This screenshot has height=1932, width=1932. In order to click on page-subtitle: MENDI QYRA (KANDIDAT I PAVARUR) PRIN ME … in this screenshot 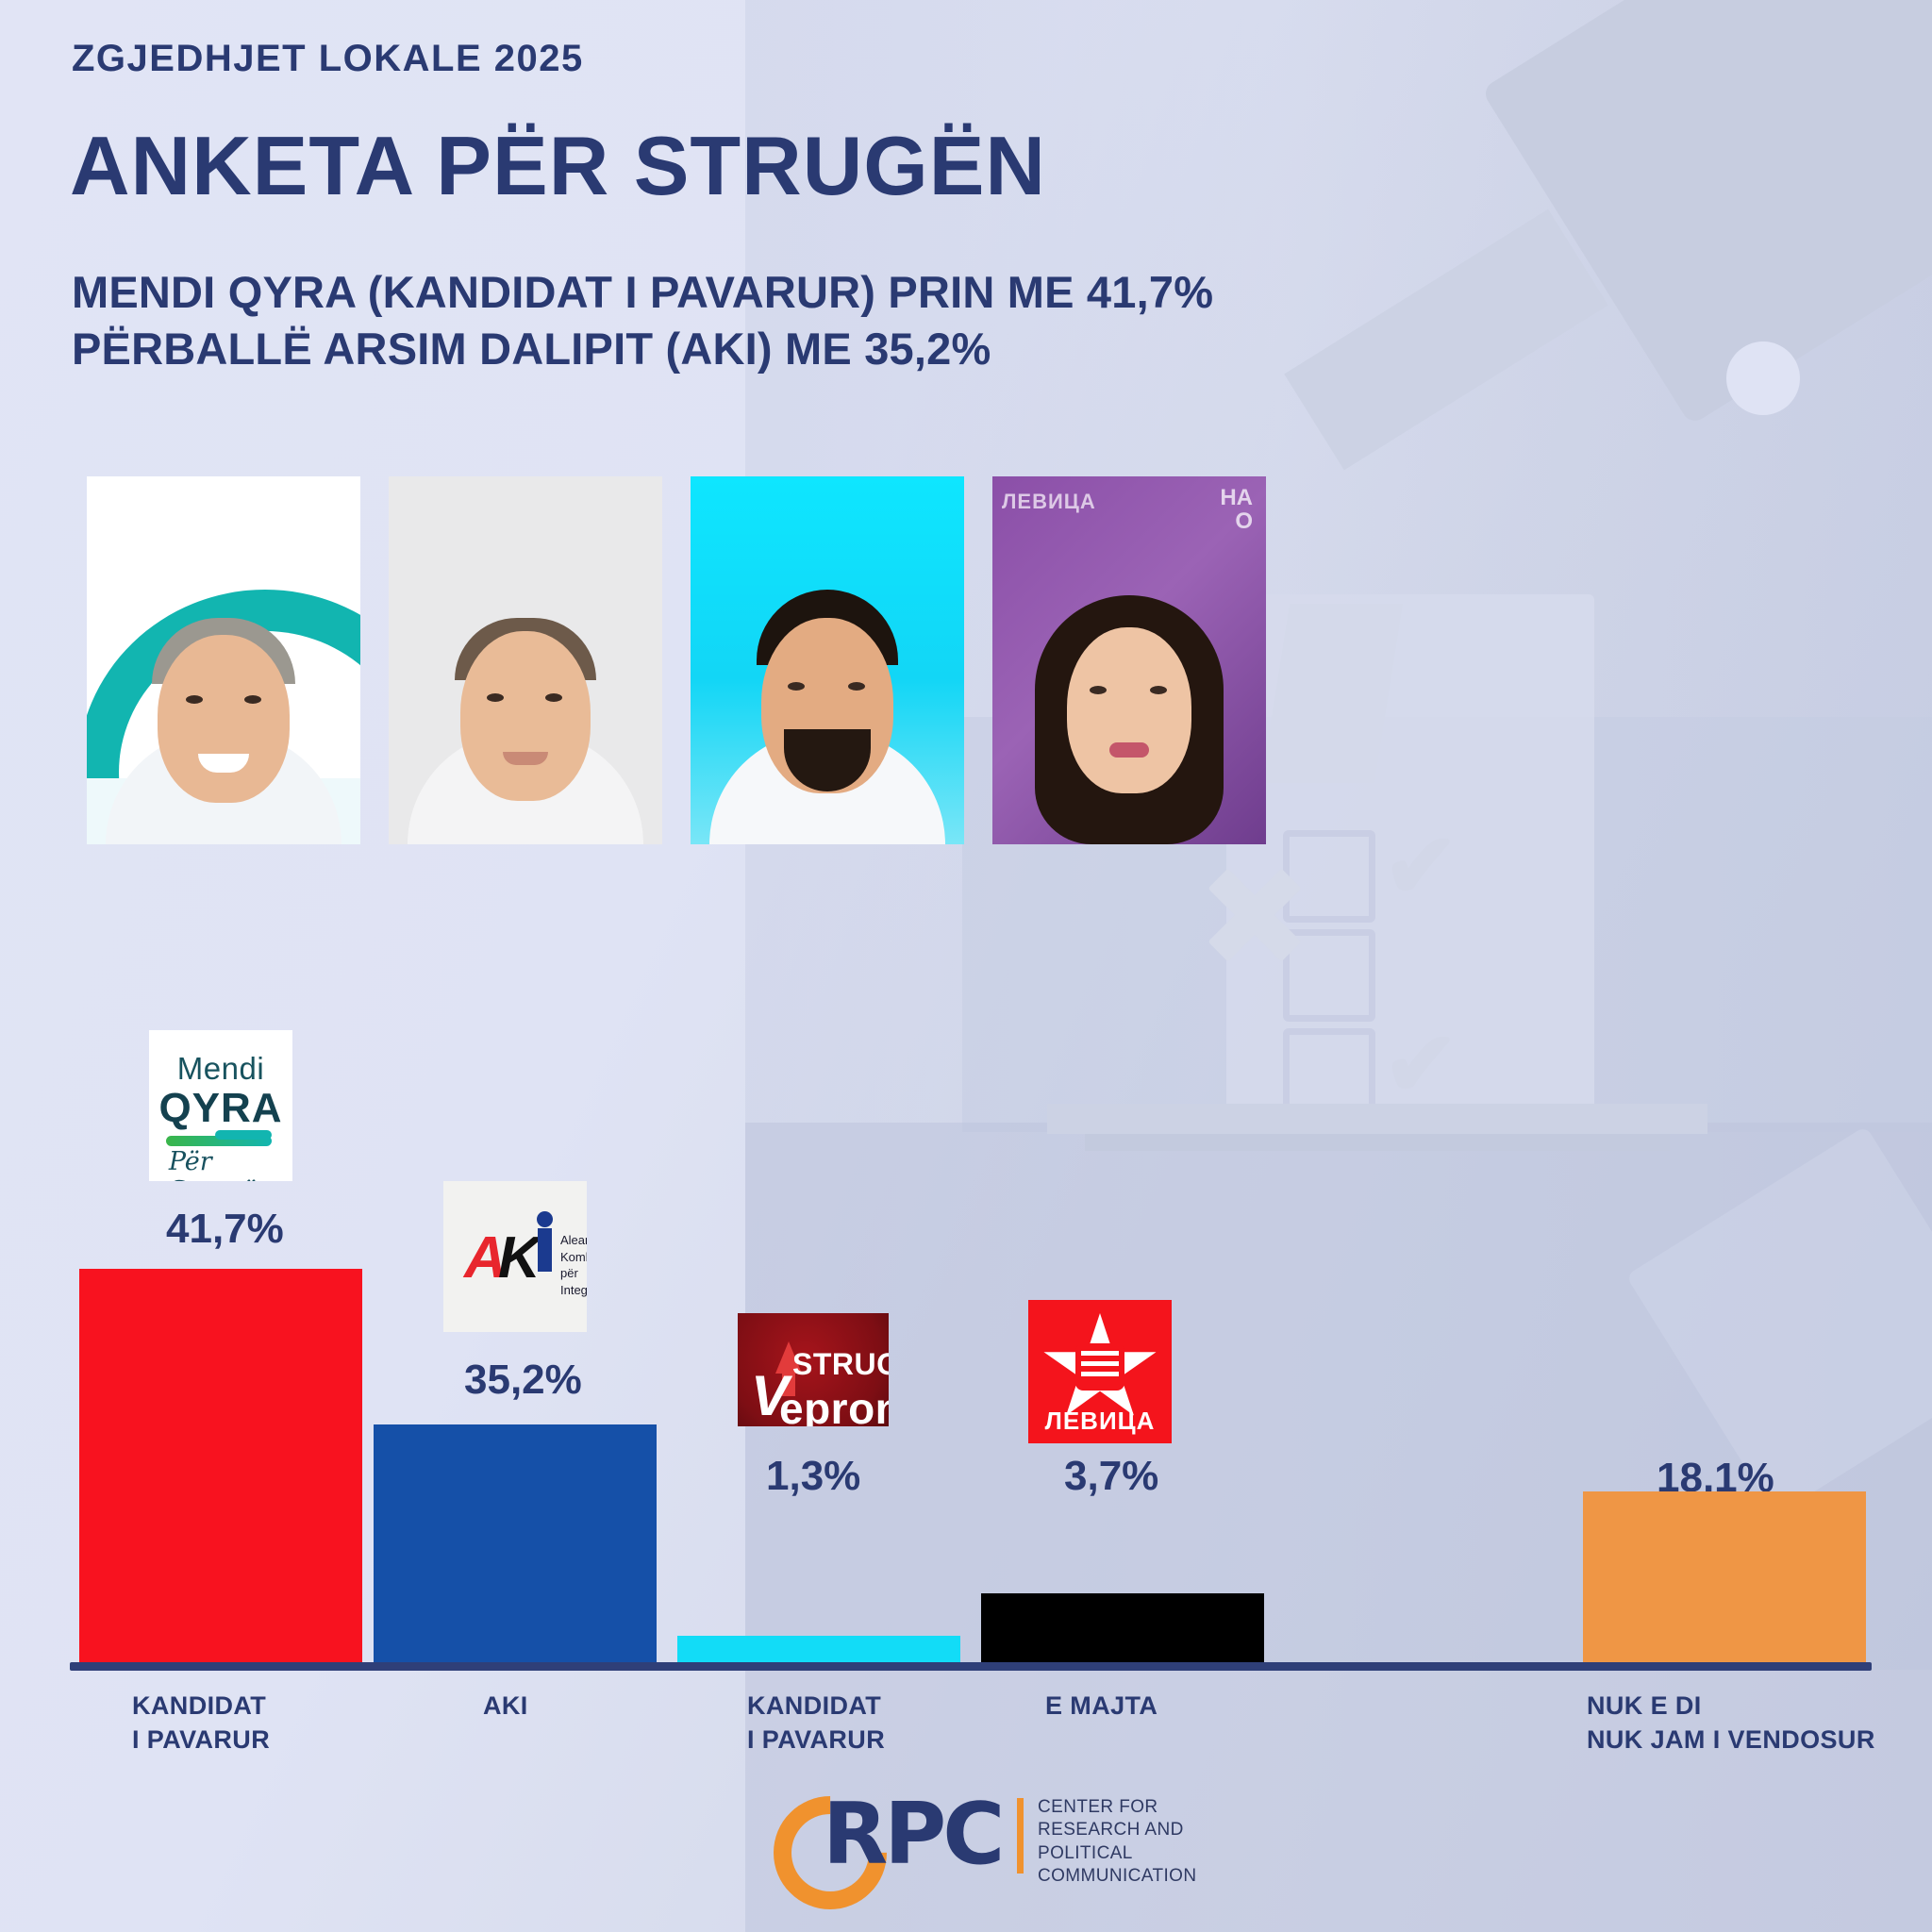, I will do `click(643, 320)`.